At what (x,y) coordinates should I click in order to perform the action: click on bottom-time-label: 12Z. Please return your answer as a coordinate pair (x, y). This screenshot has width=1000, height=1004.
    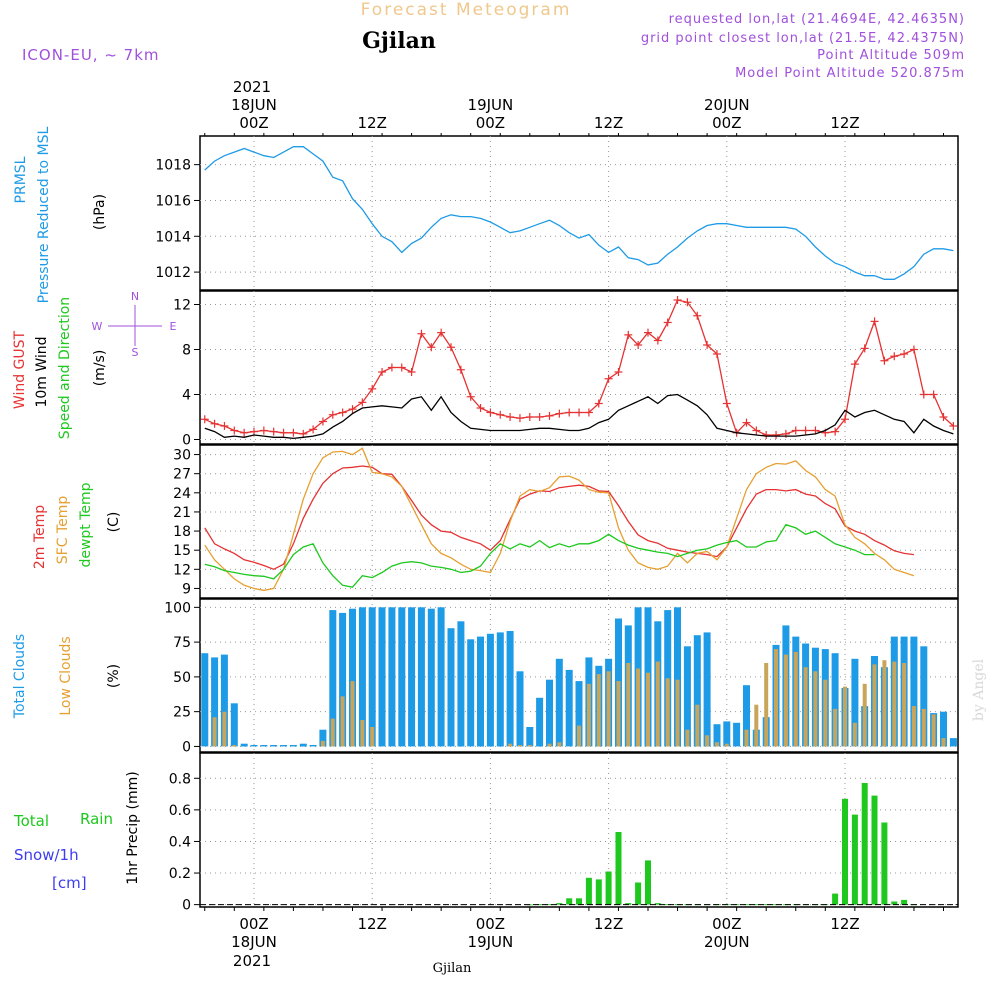
    Looking at the image, I should click on (608, 924).